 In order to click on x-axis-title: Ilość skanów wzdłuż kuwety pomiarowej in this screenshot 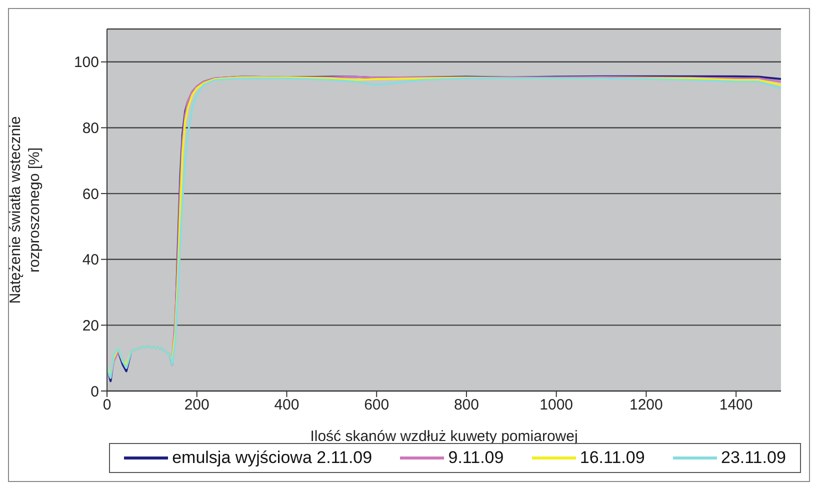, I will do `click(444, 436)`.